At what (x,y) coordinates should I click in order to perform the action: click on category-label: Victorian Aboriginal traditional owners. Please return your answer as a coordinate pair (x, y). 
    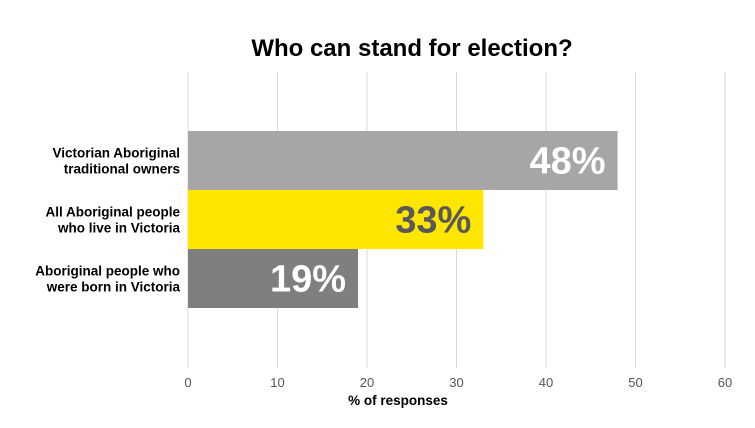
    Looking at the image, I should click on (116, 161).